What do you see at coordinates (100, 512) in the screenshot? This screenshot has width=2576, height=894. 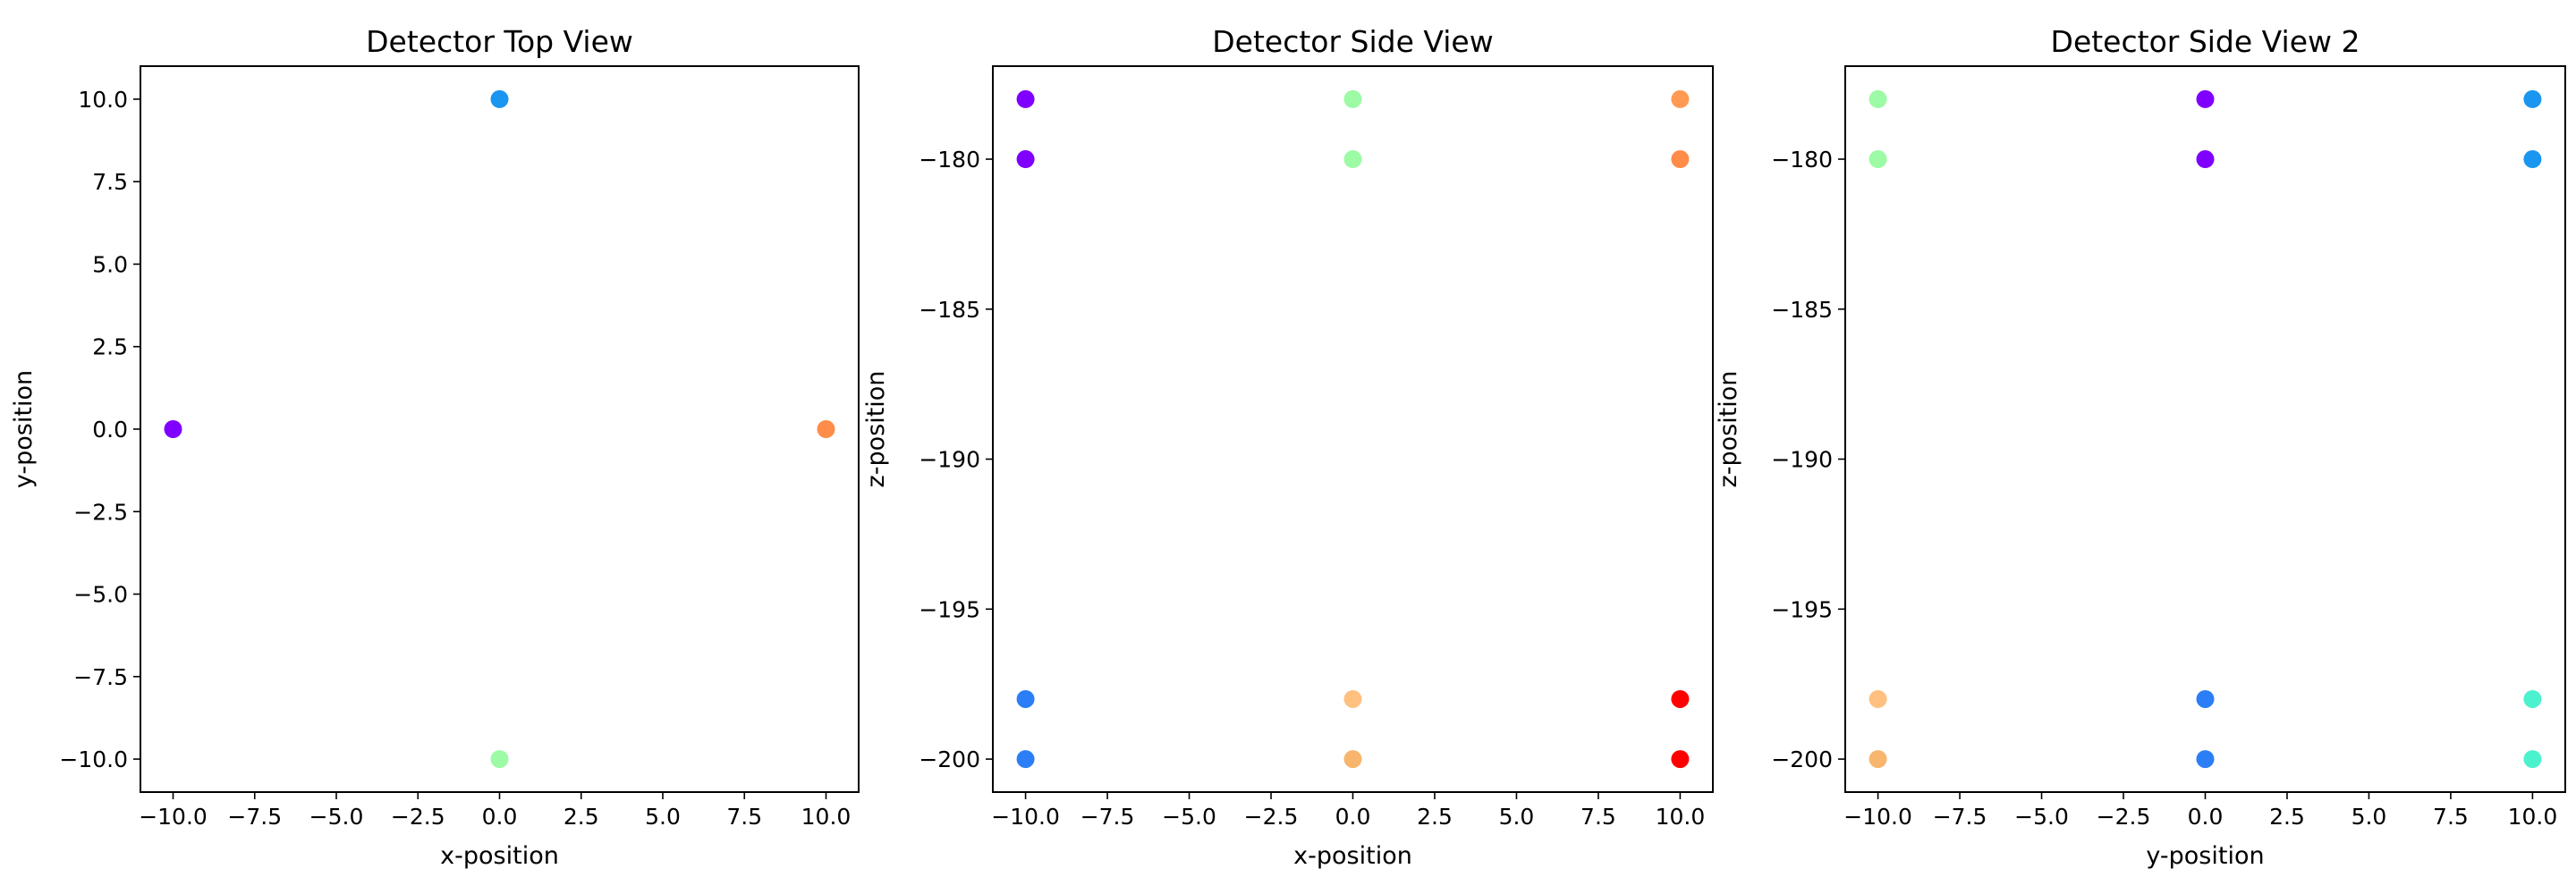 I see `y-tick-label: −2.5` at bounding box center [100, 512].